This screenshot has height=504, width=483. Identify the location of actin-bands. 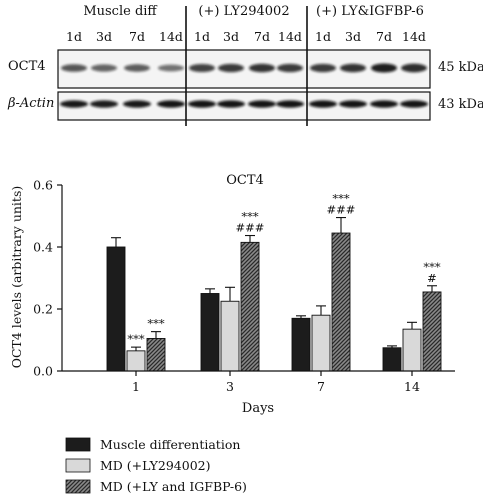
(244, 104).